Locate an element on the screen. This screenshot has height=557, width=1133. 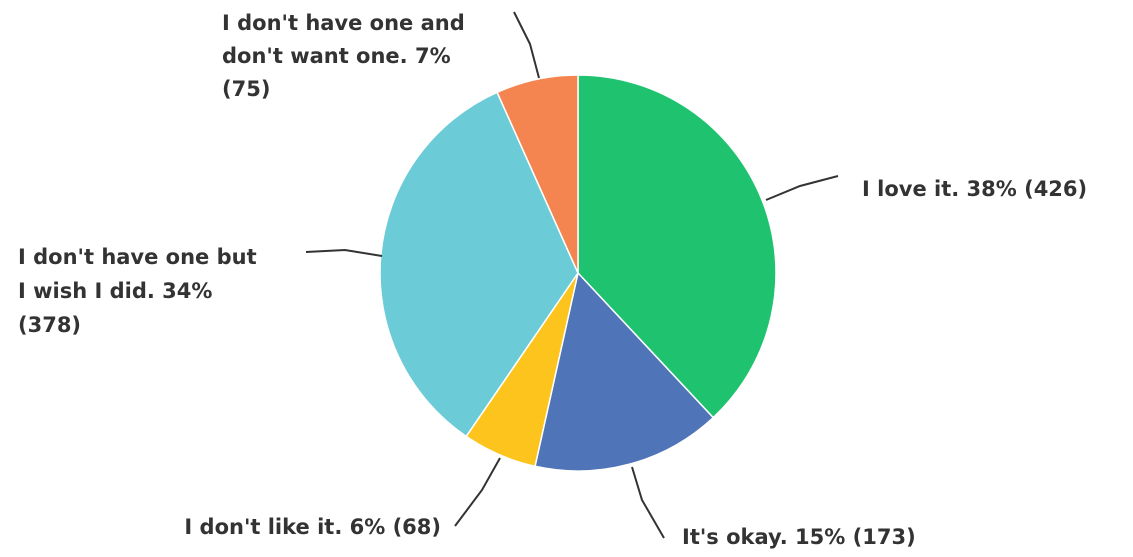
slice-label: I don't like it. 6% (68) is located at coordinates (312, 527).